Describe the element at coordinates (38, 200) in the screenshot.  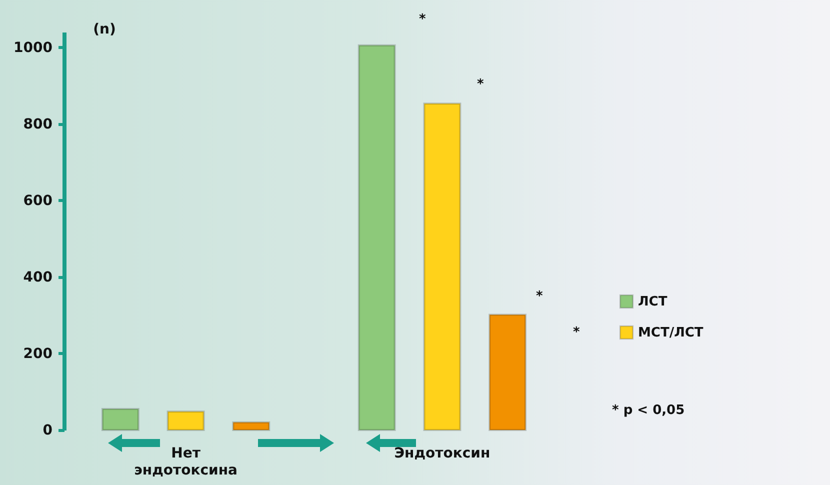
I see `y-tick-label: 600` at that location.